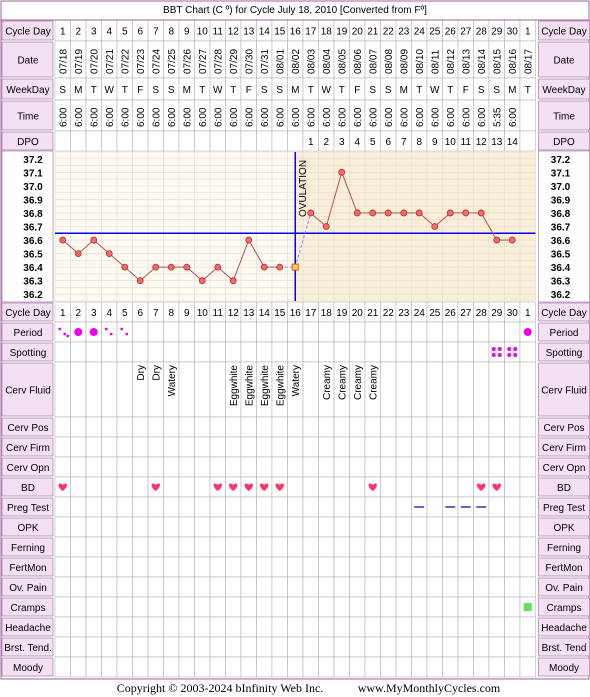  Describe the element at coordinates (94, 61) in the screenshot. I see `date-label: 07/20` at that location.